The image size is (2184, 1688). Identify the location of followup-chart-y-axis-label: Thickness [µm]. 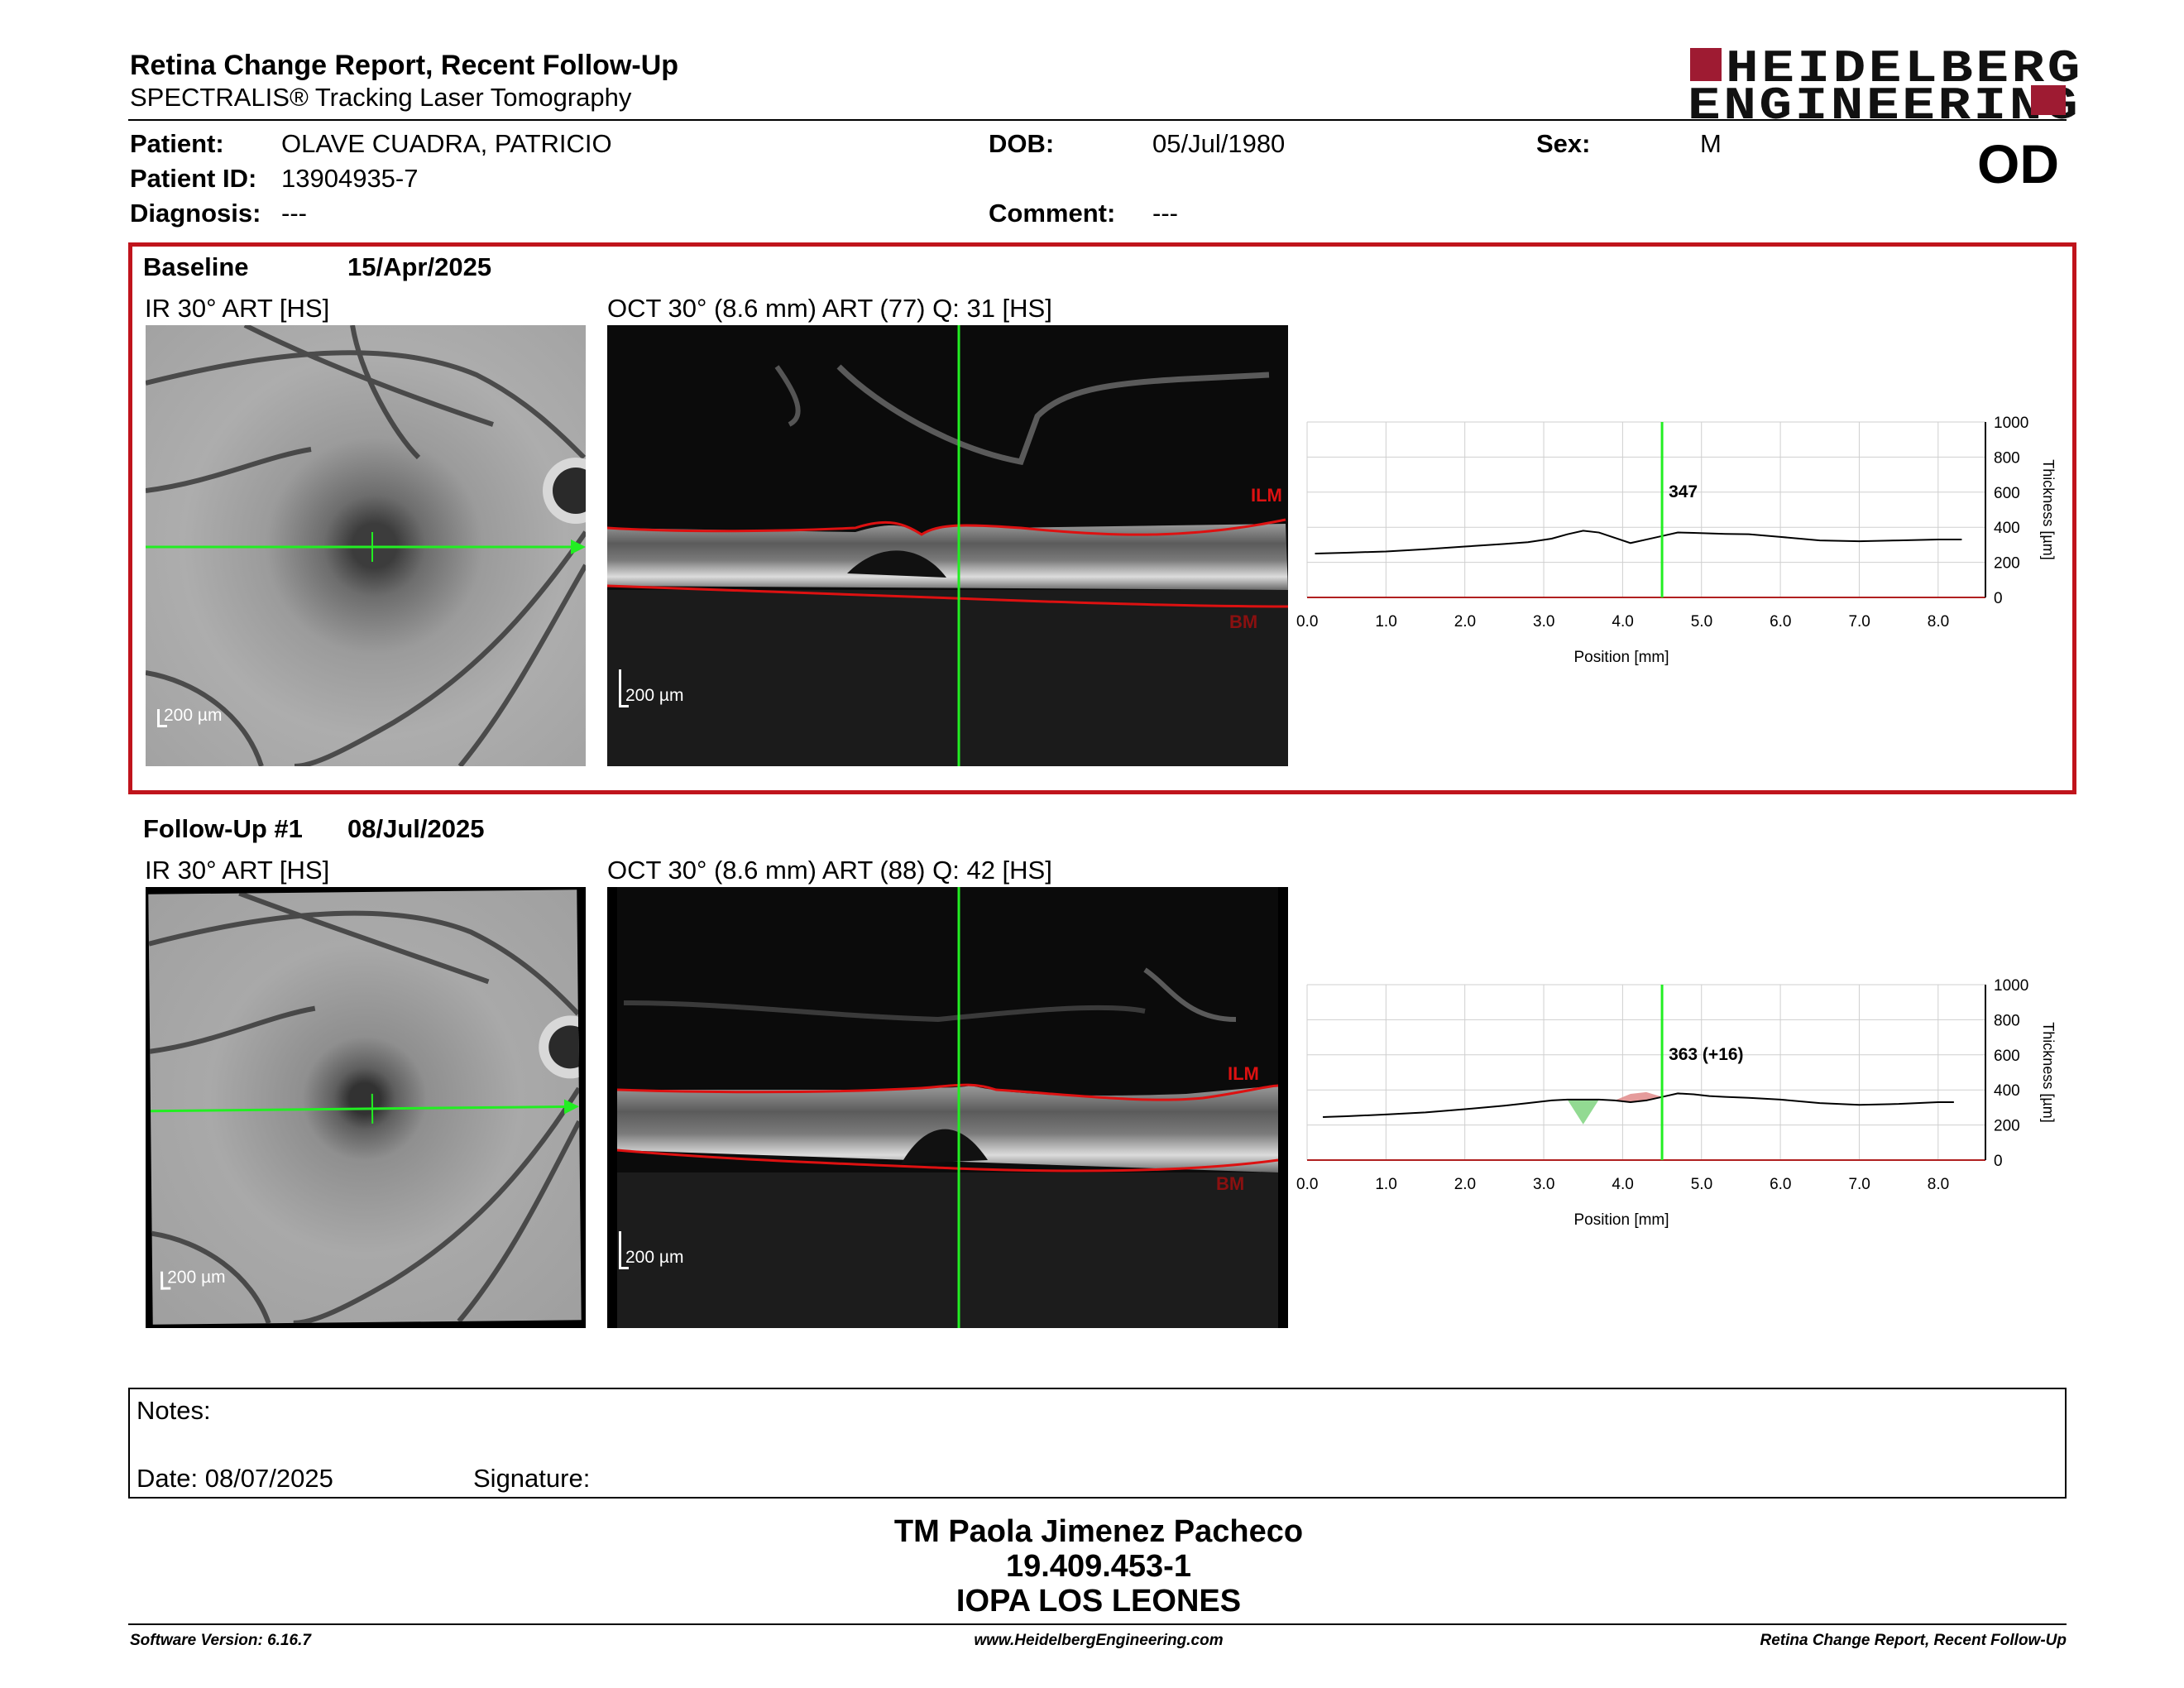
(2048, 1072).